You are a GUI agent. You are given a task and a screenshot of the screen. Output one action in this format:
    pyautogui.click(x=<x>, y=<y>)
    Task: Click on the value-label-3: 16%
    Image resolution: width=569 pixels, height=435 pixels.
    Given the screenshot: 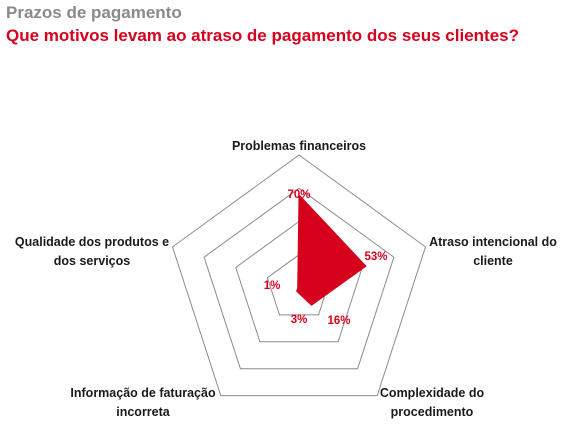 What is the action you would take?
    pyautogui.click(x=338, y=321)
    